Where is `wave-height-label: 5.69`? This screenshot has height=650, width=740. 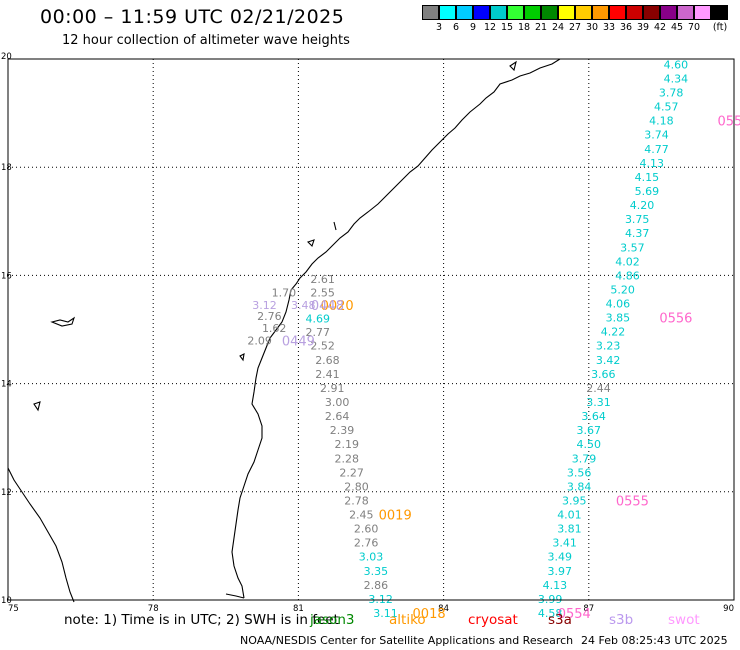
wave-height-label: 5.69 is located at coordinates (647, 191).